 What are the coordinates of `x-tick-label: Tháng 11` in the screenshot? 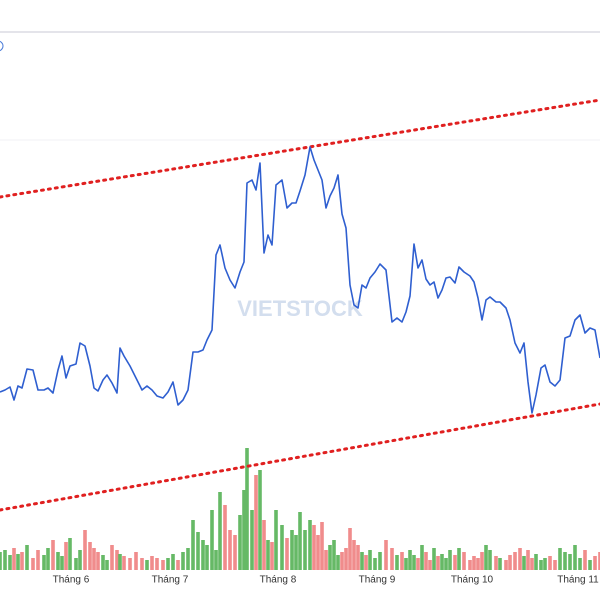 It's located at (578, 580).